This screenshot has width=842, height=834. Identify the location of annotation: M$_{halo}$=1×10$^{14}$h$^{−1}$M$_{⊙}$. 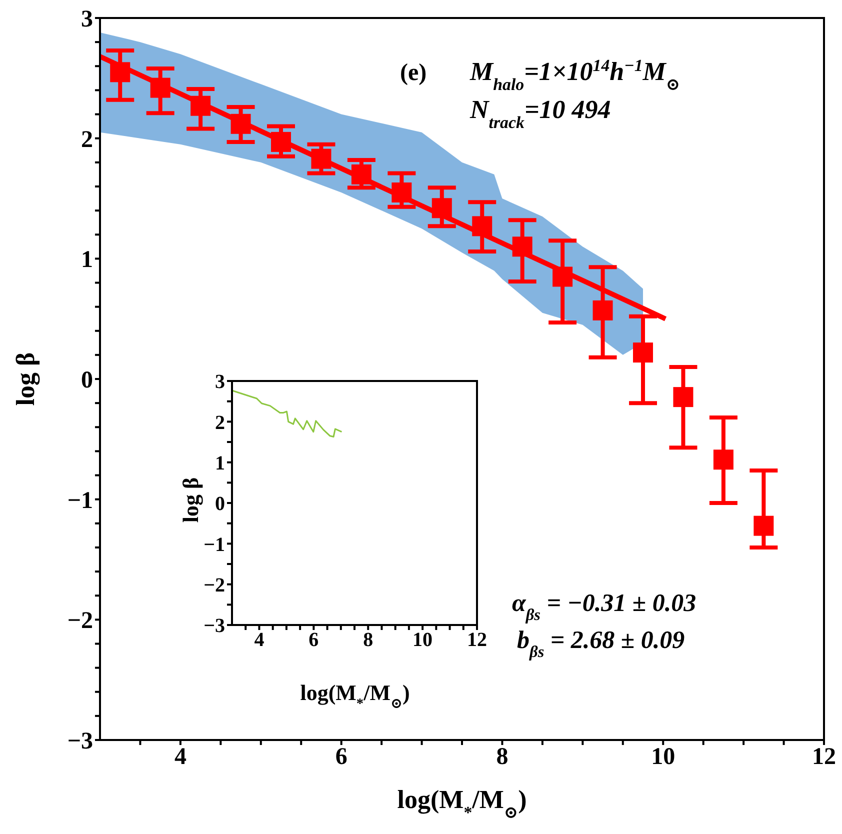
(574, 75).